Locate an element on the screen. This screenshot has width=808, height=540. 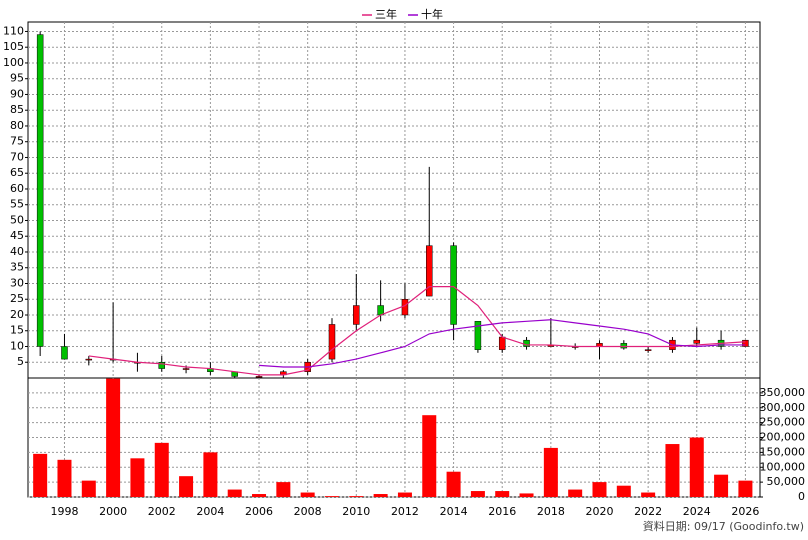
x-tick-label: 1998 is located at coordinates (64, 511).